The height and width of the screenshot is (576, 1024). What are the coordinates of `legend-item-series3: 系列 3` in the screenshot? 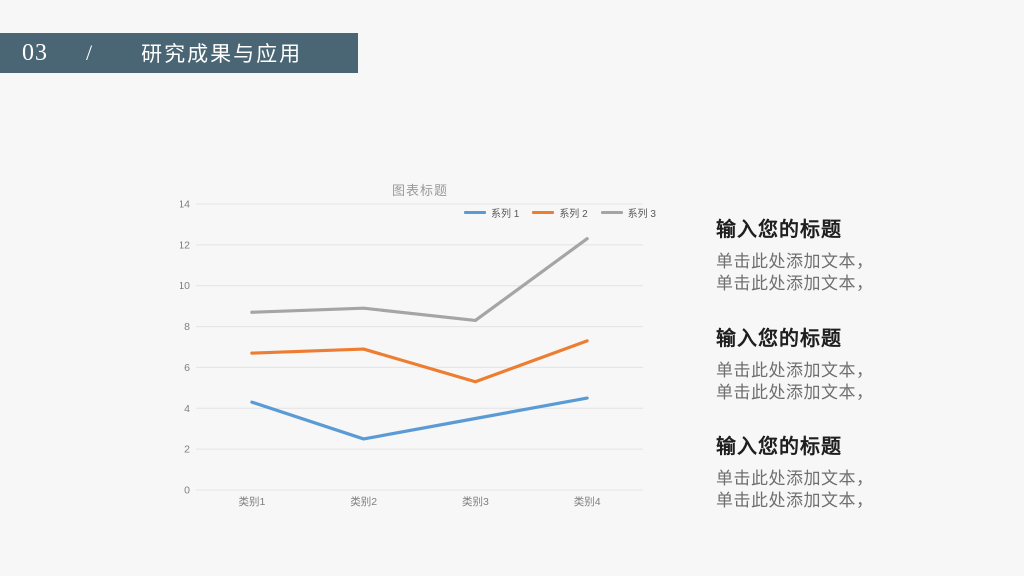 It's located at (628, 212).